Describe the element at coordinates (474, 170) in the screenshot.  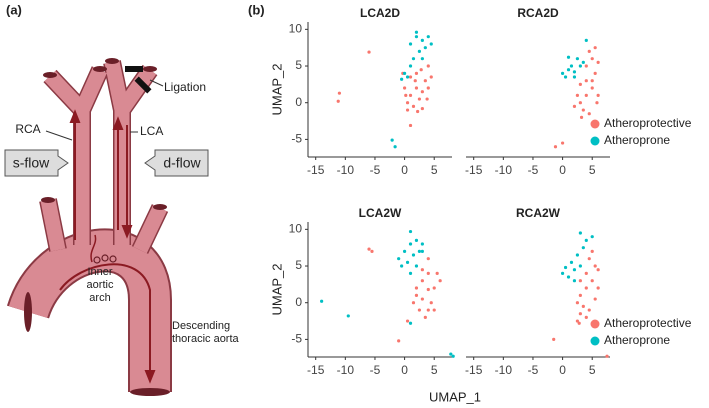
I see `x-tick-label: -15` at that location.